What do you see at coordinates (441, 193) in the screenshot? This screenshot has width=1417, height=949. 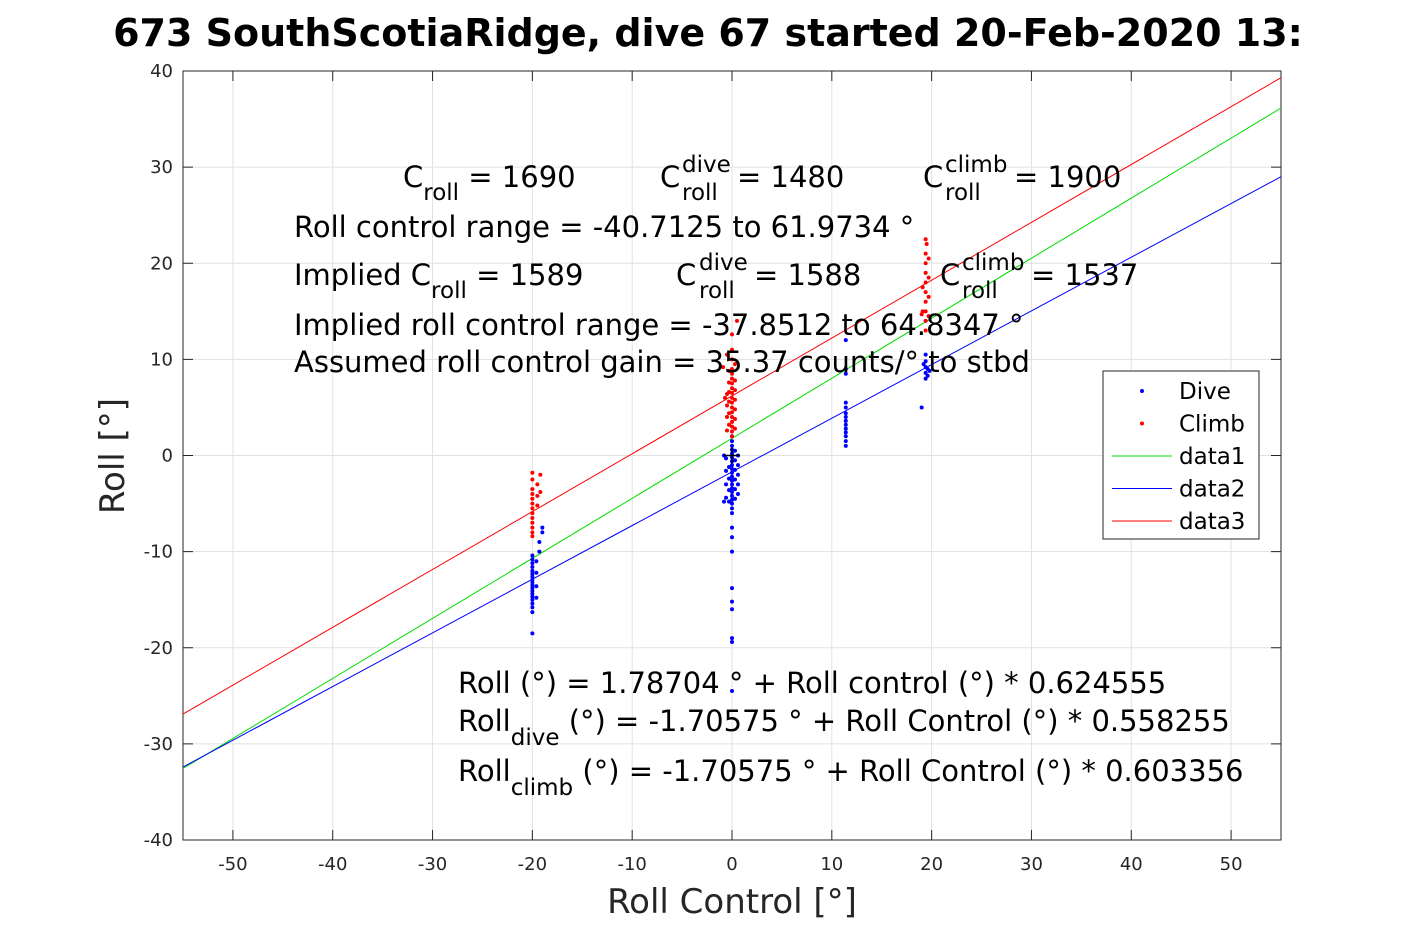 I see `c-roll-sub: roll` at bounding box center [441, 193].